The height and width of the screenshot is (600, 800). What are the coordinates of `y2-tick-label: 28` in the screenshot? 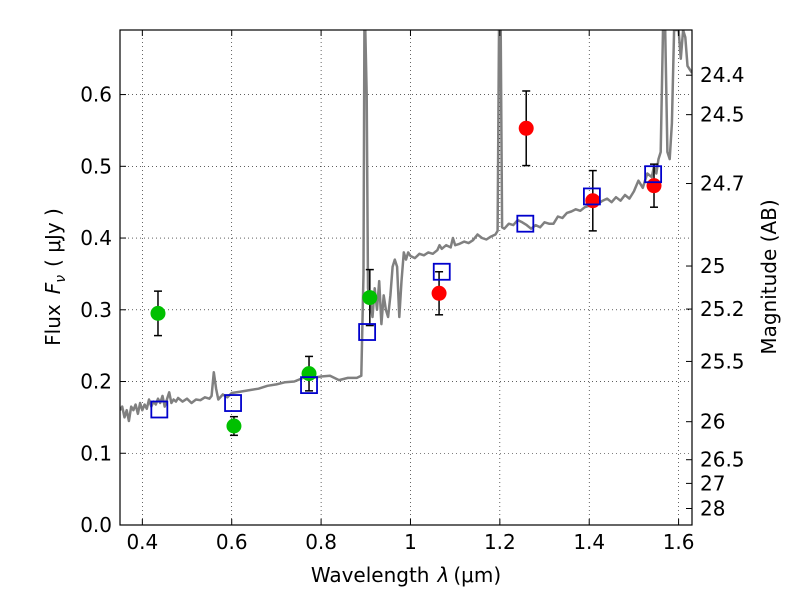 It's located at (712, 509).